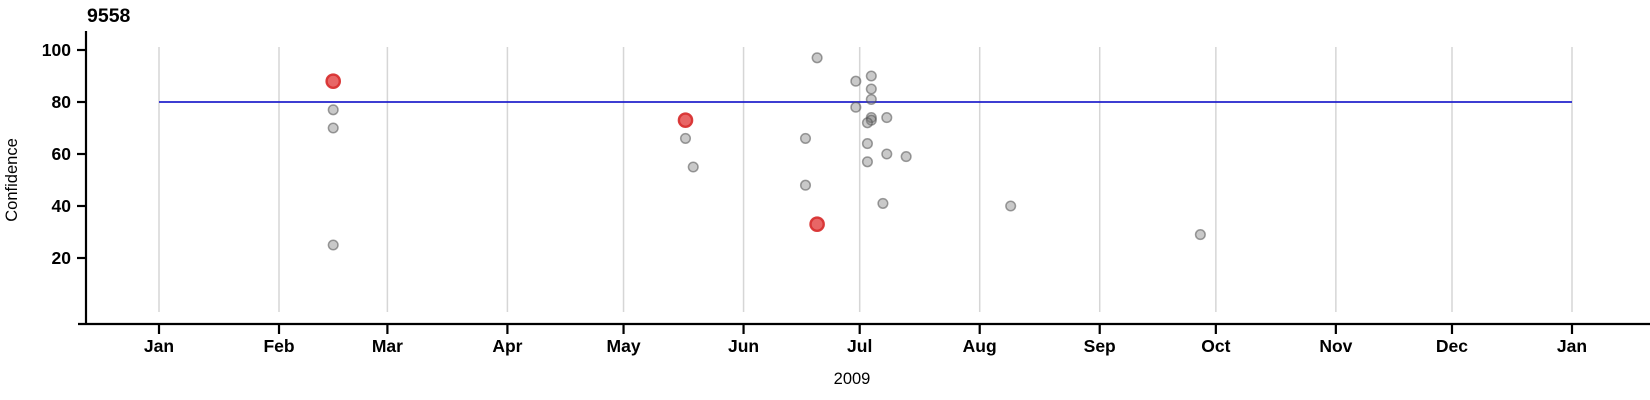  I want to click on x-tick-label: Jun, so click(743, 346).